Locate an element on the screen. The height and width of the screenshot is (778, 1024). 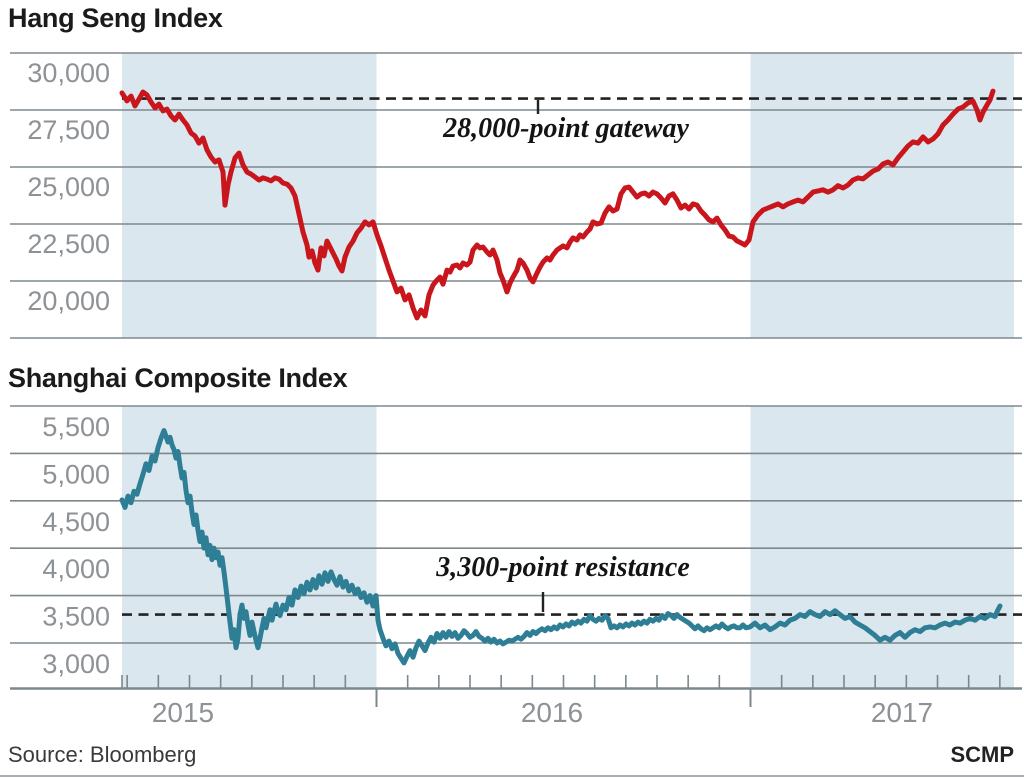
y-axis-label: 20,000 is located at coordinates (68, 301).